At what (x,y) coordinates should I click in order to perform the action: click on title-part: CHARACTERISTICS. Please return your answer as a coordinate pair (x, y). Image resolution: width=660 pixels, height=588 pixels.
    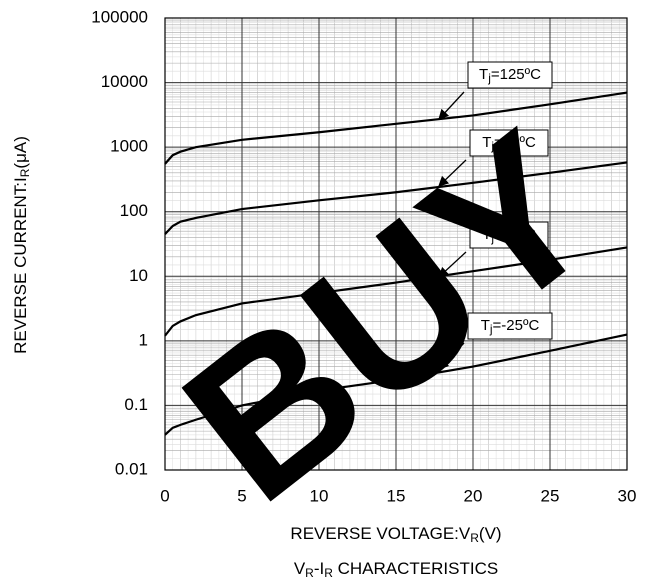
    Looking at the image, I should click on (415, 568).